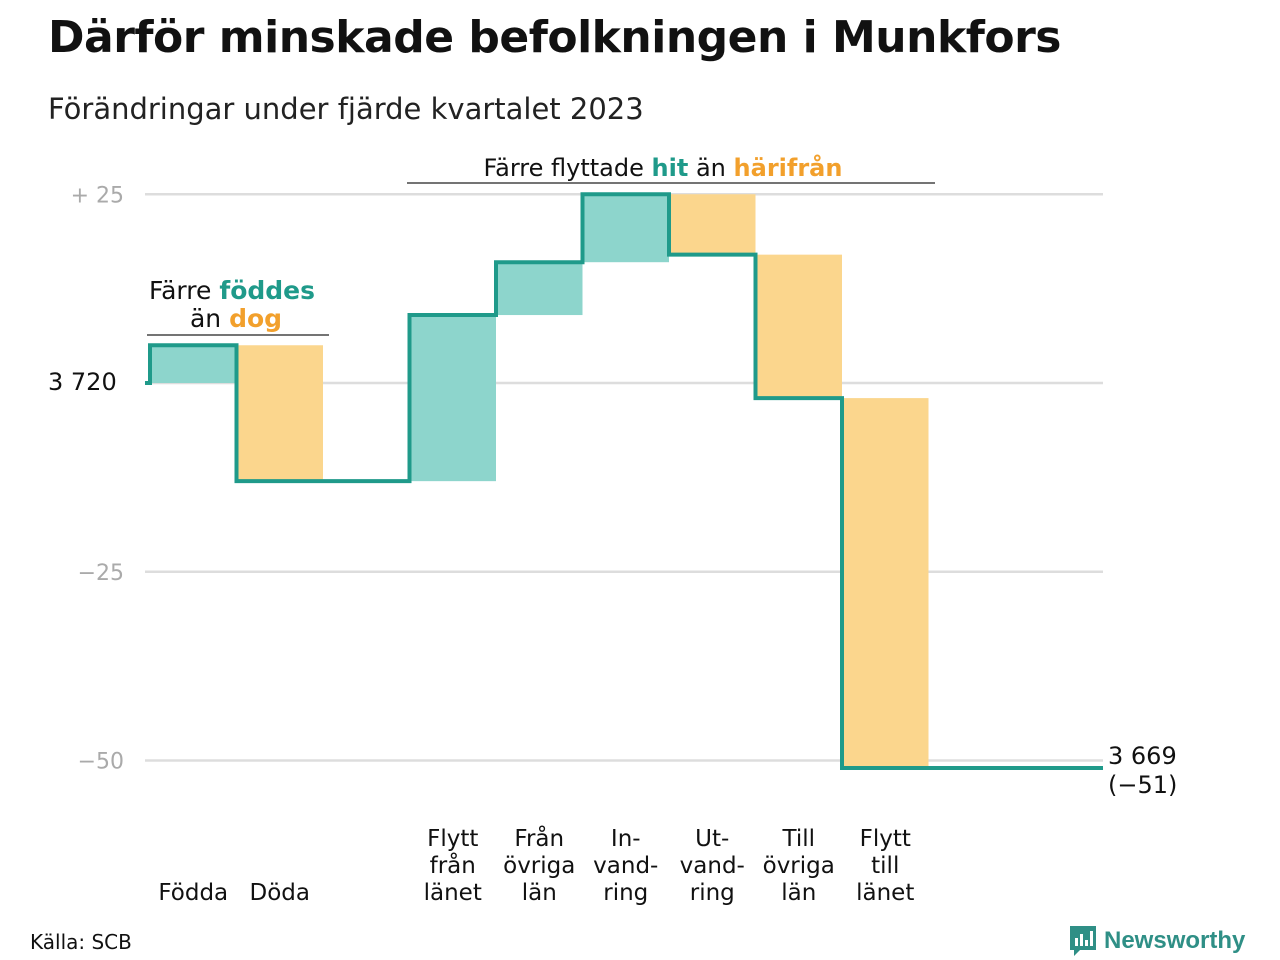 The image size is (1280, 960). I want to click on annotation-text: Färre, so click(180, 290).